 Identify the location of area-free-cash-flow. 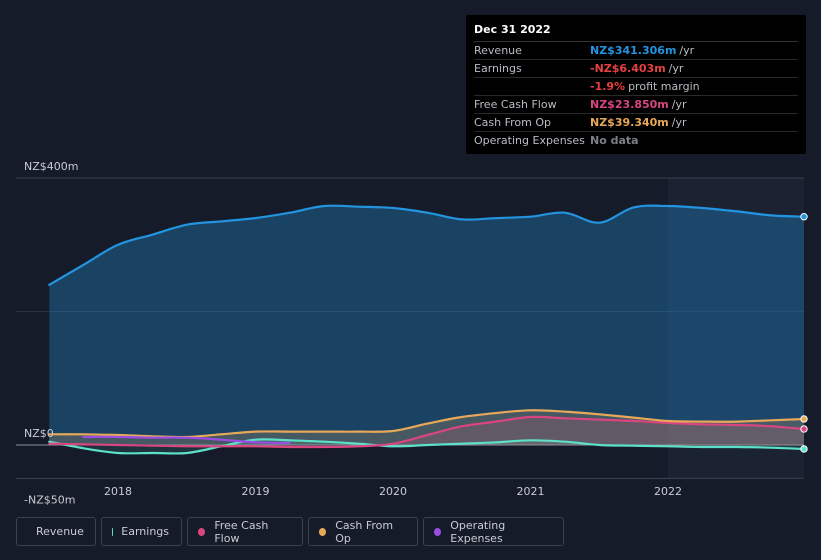
(426, 432).